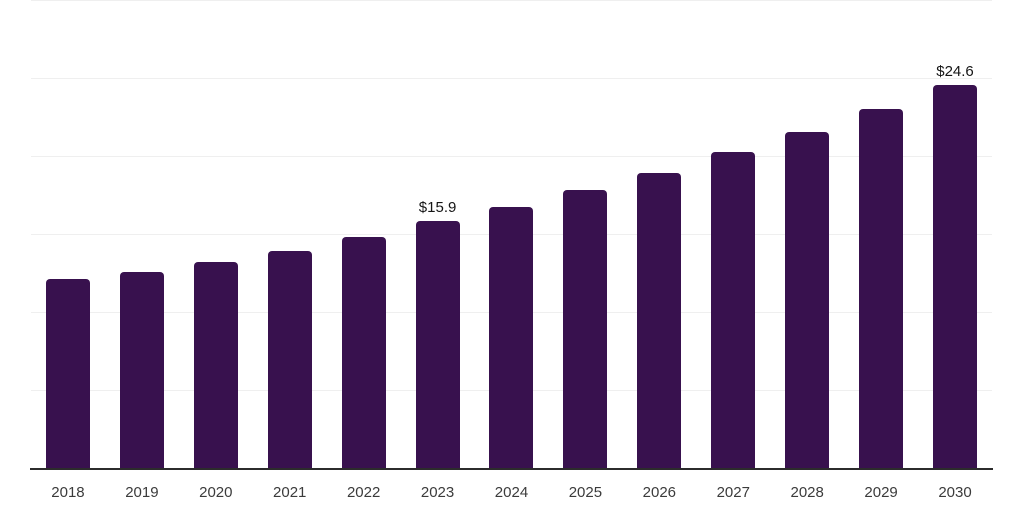 The height and width of the screenshot is (512, 1024). What do you see at coordinates (585, 492) in the screenshot?
I see `x-tick-label: 2025` at bounding box center [585, 492].